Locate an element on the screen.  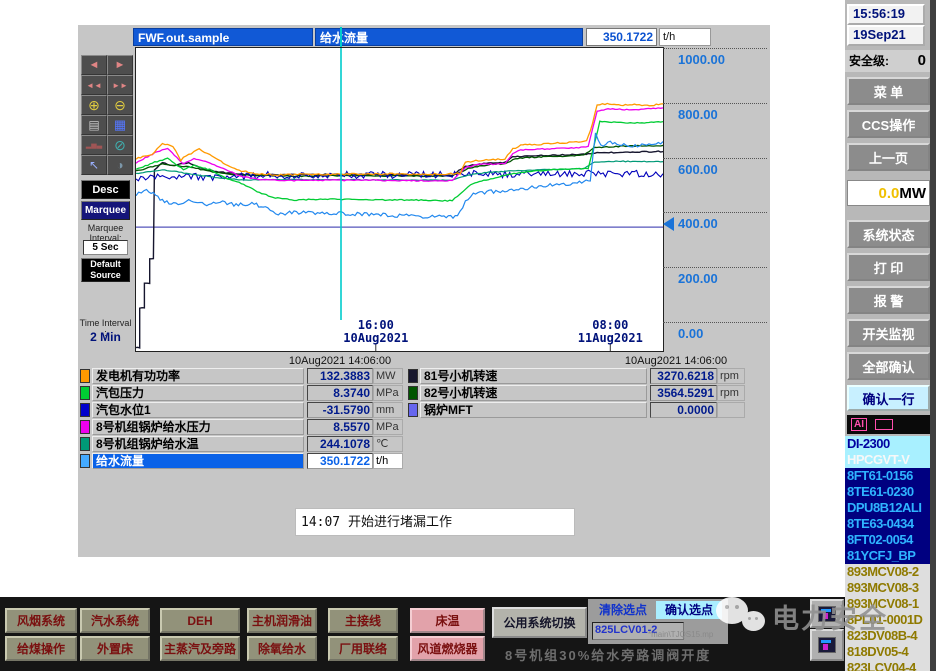
zoom-out-icon: ⊖ is located at coordinates (120, 105).